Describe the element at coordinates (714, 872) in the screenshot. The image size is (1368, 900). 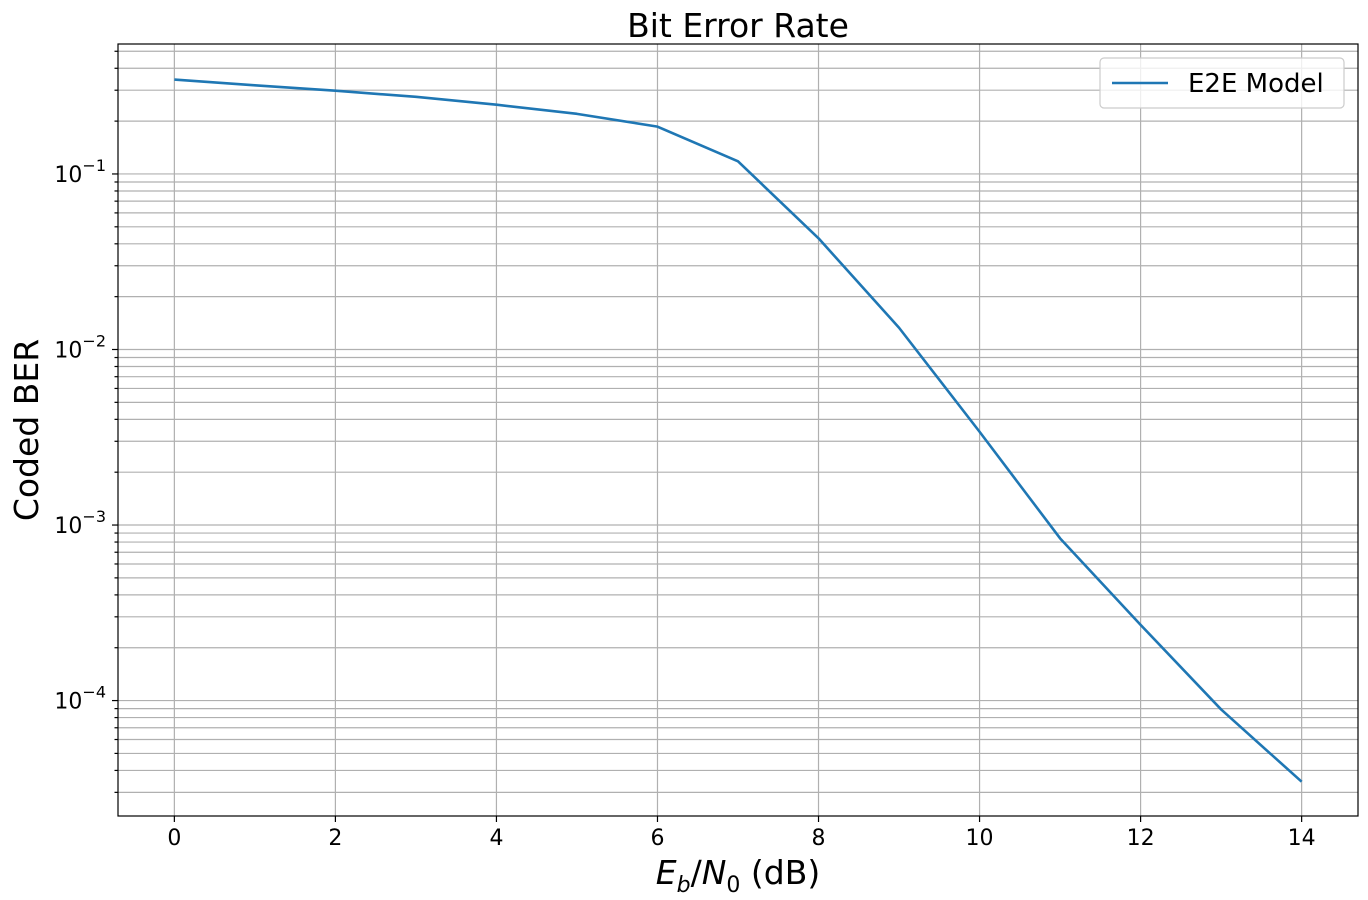
I see `x-label-n: N` at that location.